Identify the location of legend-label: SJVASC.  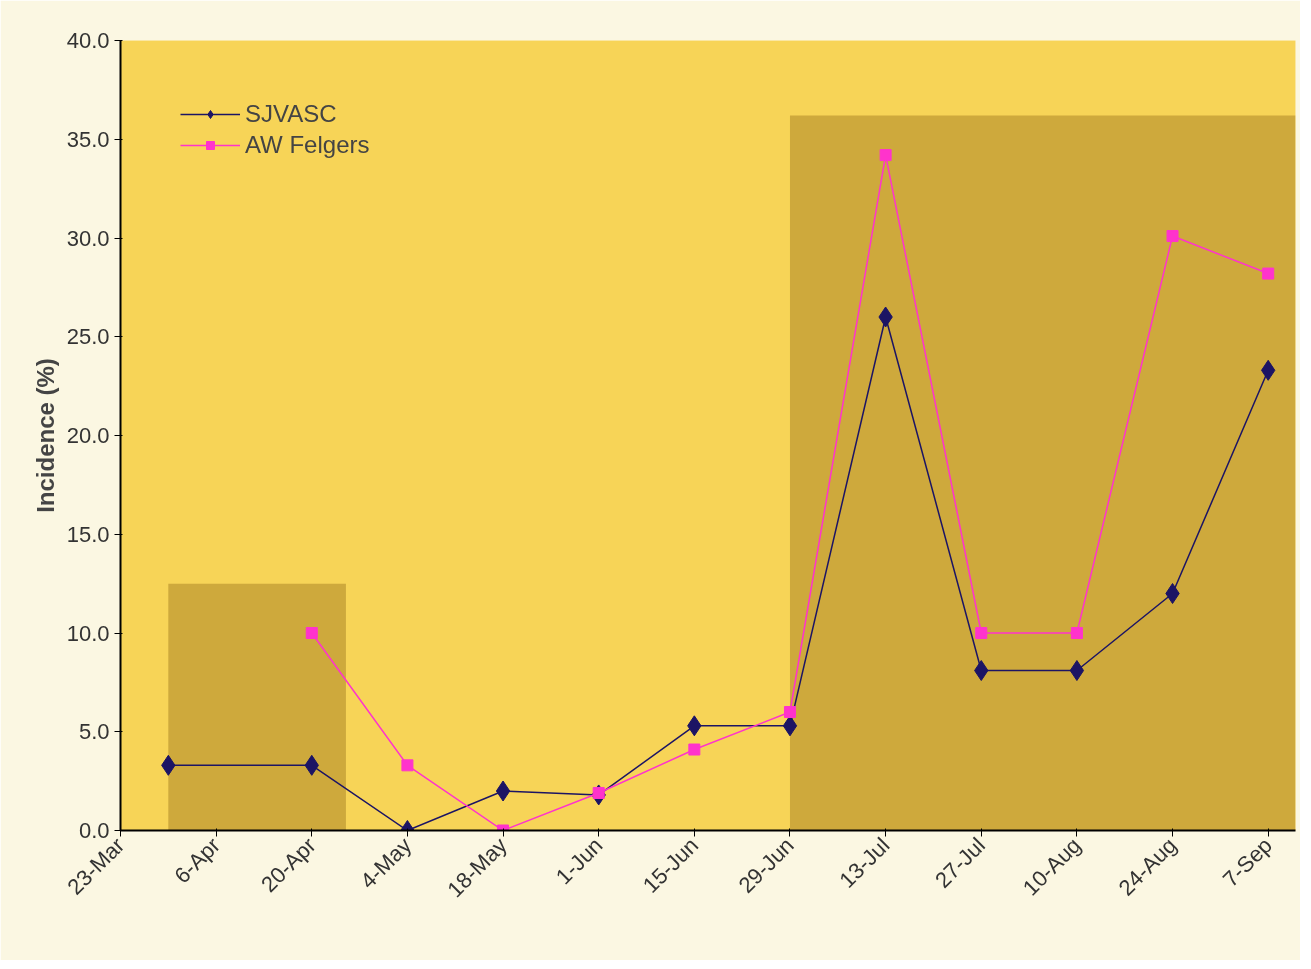
(291, 114).